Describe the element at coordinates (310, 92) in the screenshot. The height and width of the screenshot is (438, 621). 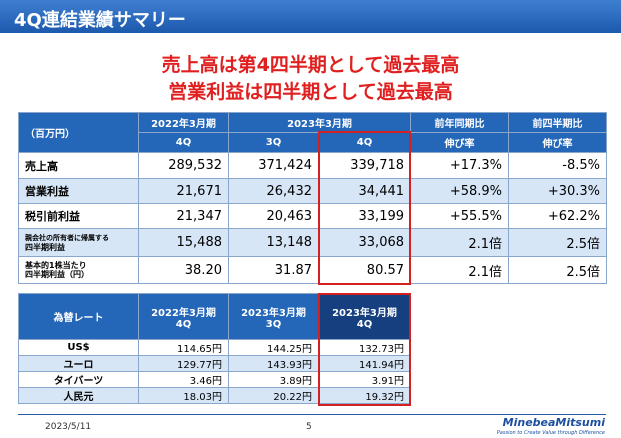
I see `headline: 営業利益は四半期として過去最高` at that location.